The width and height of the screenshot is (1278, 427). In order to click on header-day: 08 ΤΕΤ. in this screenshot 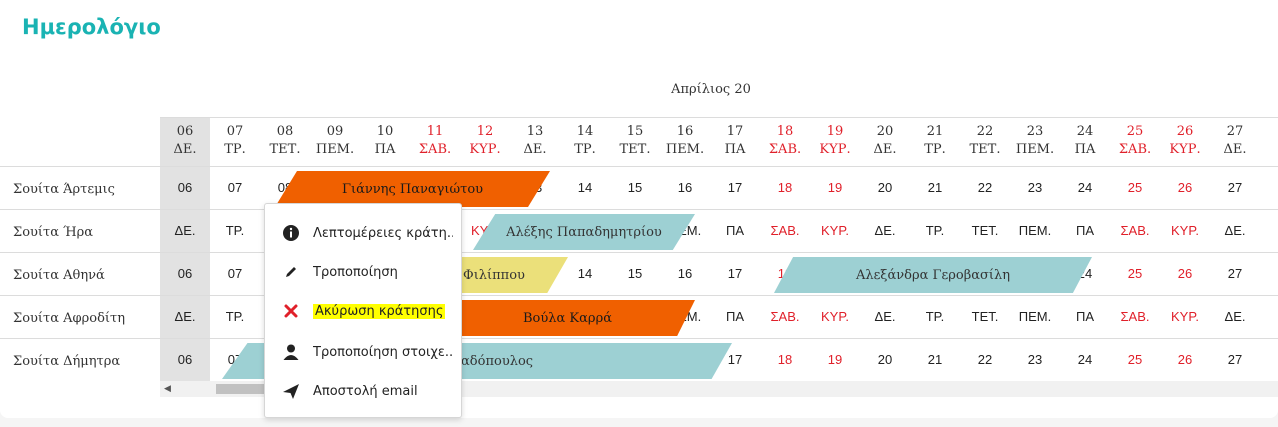, I will do `click(285, 142)`.